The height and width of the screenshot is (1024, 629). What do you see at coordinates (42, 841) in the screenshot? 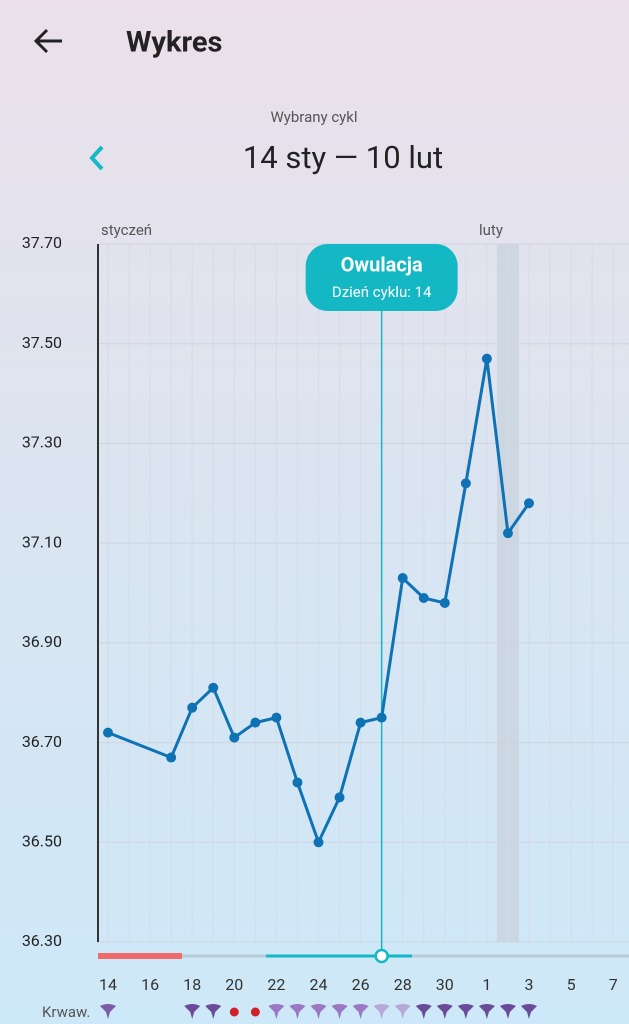
I see `y-tick-label: 36.50` at bounding box center [42, 841].